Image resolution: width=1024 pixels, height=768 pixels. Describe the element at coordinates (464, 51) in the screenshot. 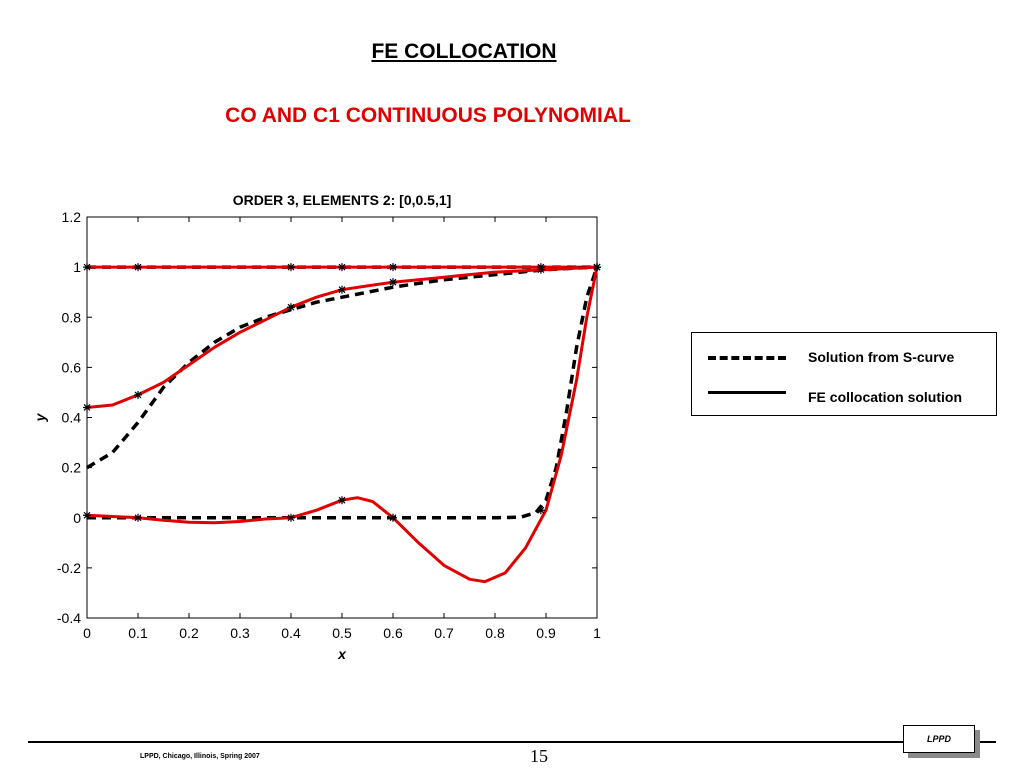

I see `slide-title: FE COLLOCATION` at that location.